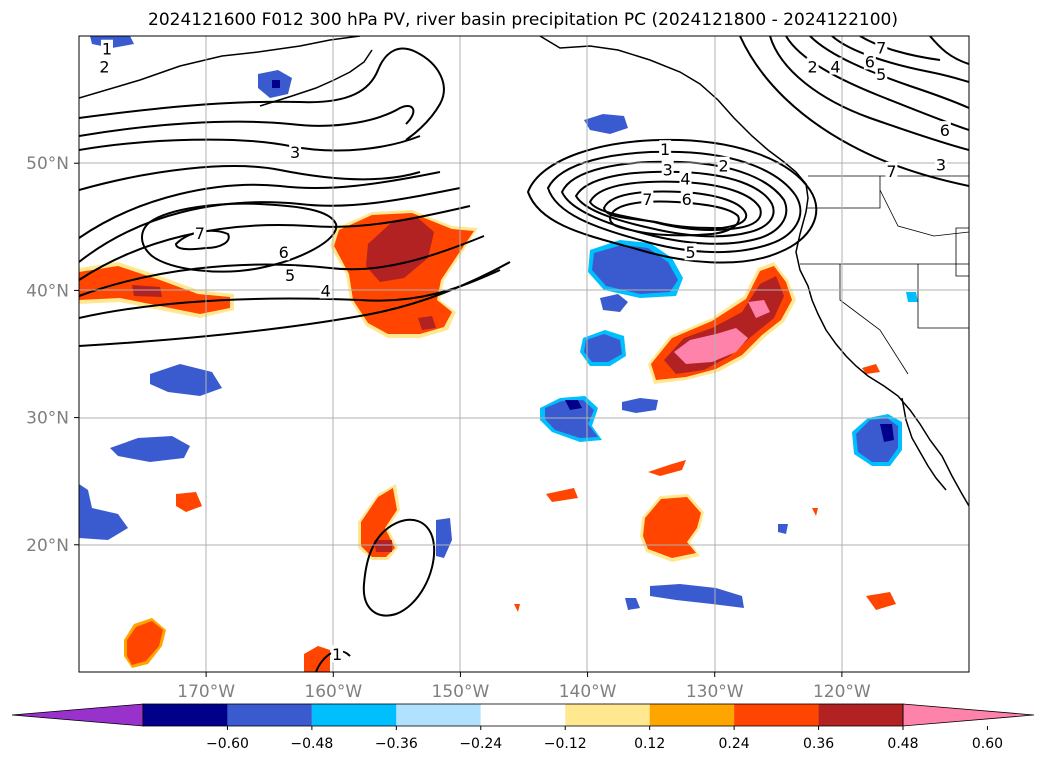 The height and width of the screenshot is (765, 1047). What do you see at coordinates (902, 744) in the screenshot?
I see `colorbar-label: 0.48` at bounding box center [902, 744].